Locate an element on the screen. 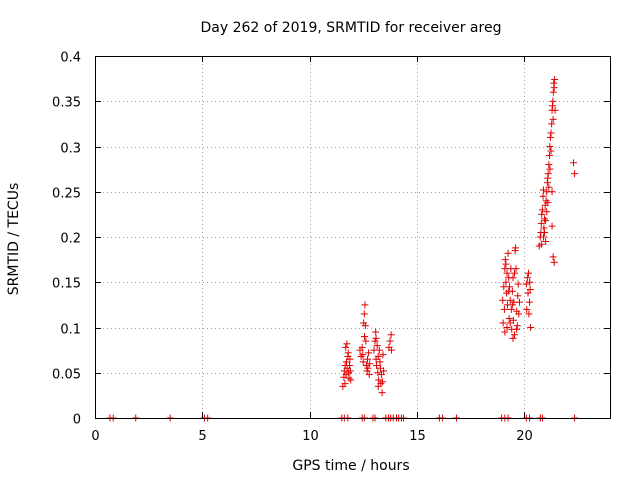  x-tick-label: 0 is located at coordinates (95, 436).